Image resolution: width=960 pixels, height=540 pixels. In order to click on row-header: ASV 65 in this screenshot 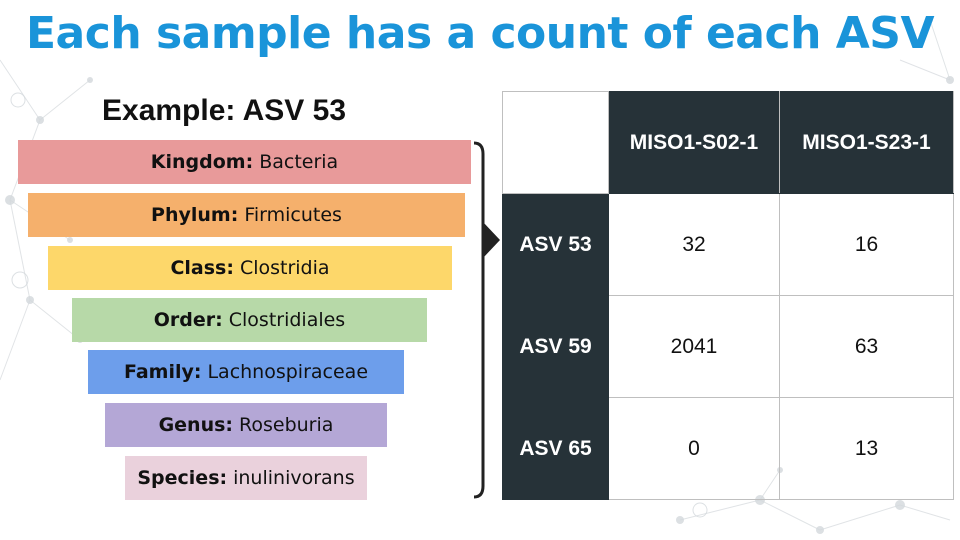, I will do `click(555, 448)`.